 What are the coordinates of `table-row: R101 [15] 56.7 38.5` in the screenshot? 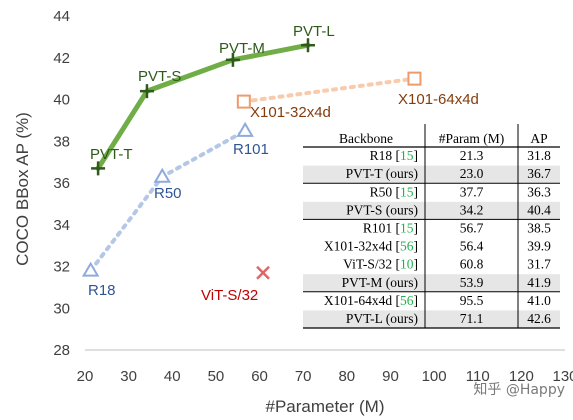 It's located at (457, 228).